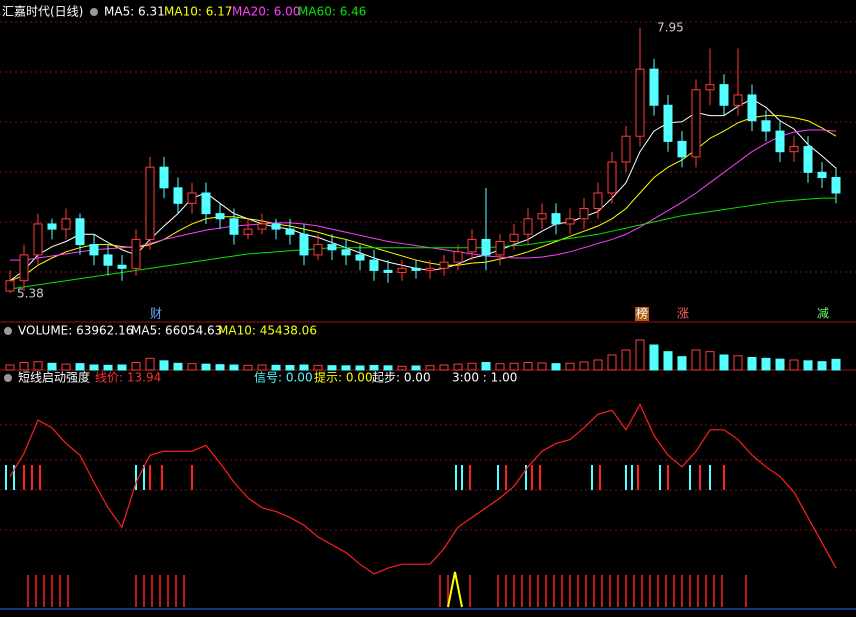 The width and height of the screenshot is (856, 617). I want to click on annotation: 减, so click(823, 314).